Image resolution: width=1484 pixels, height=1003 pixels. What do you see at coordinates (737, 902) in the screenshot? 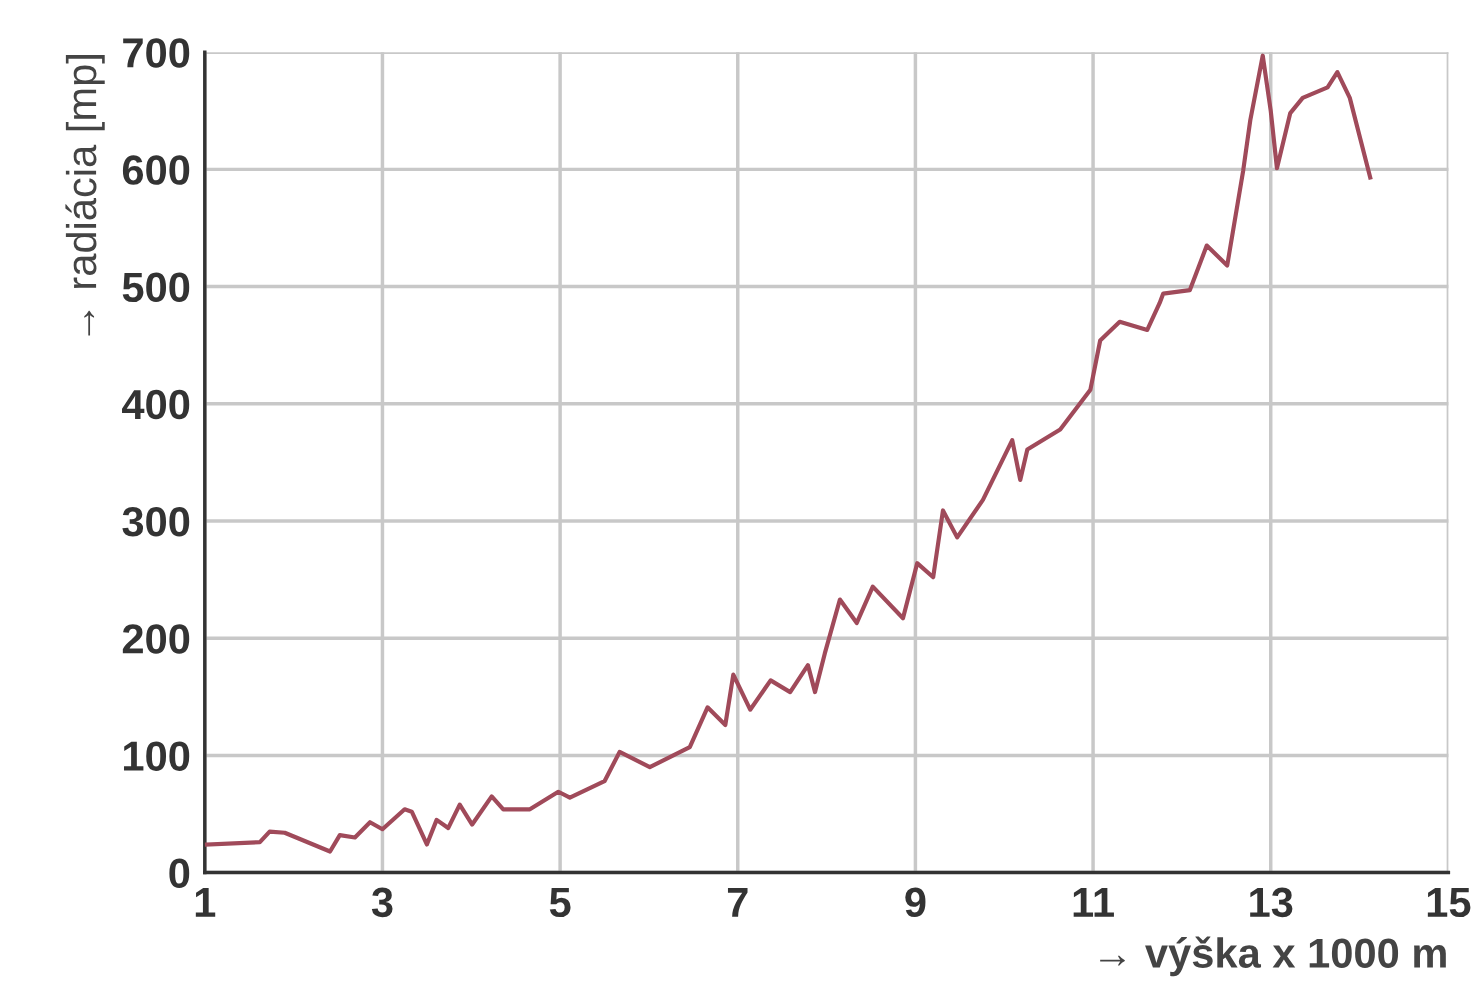
I see `x-tick-label: 7` at bounding box center [737, 902].